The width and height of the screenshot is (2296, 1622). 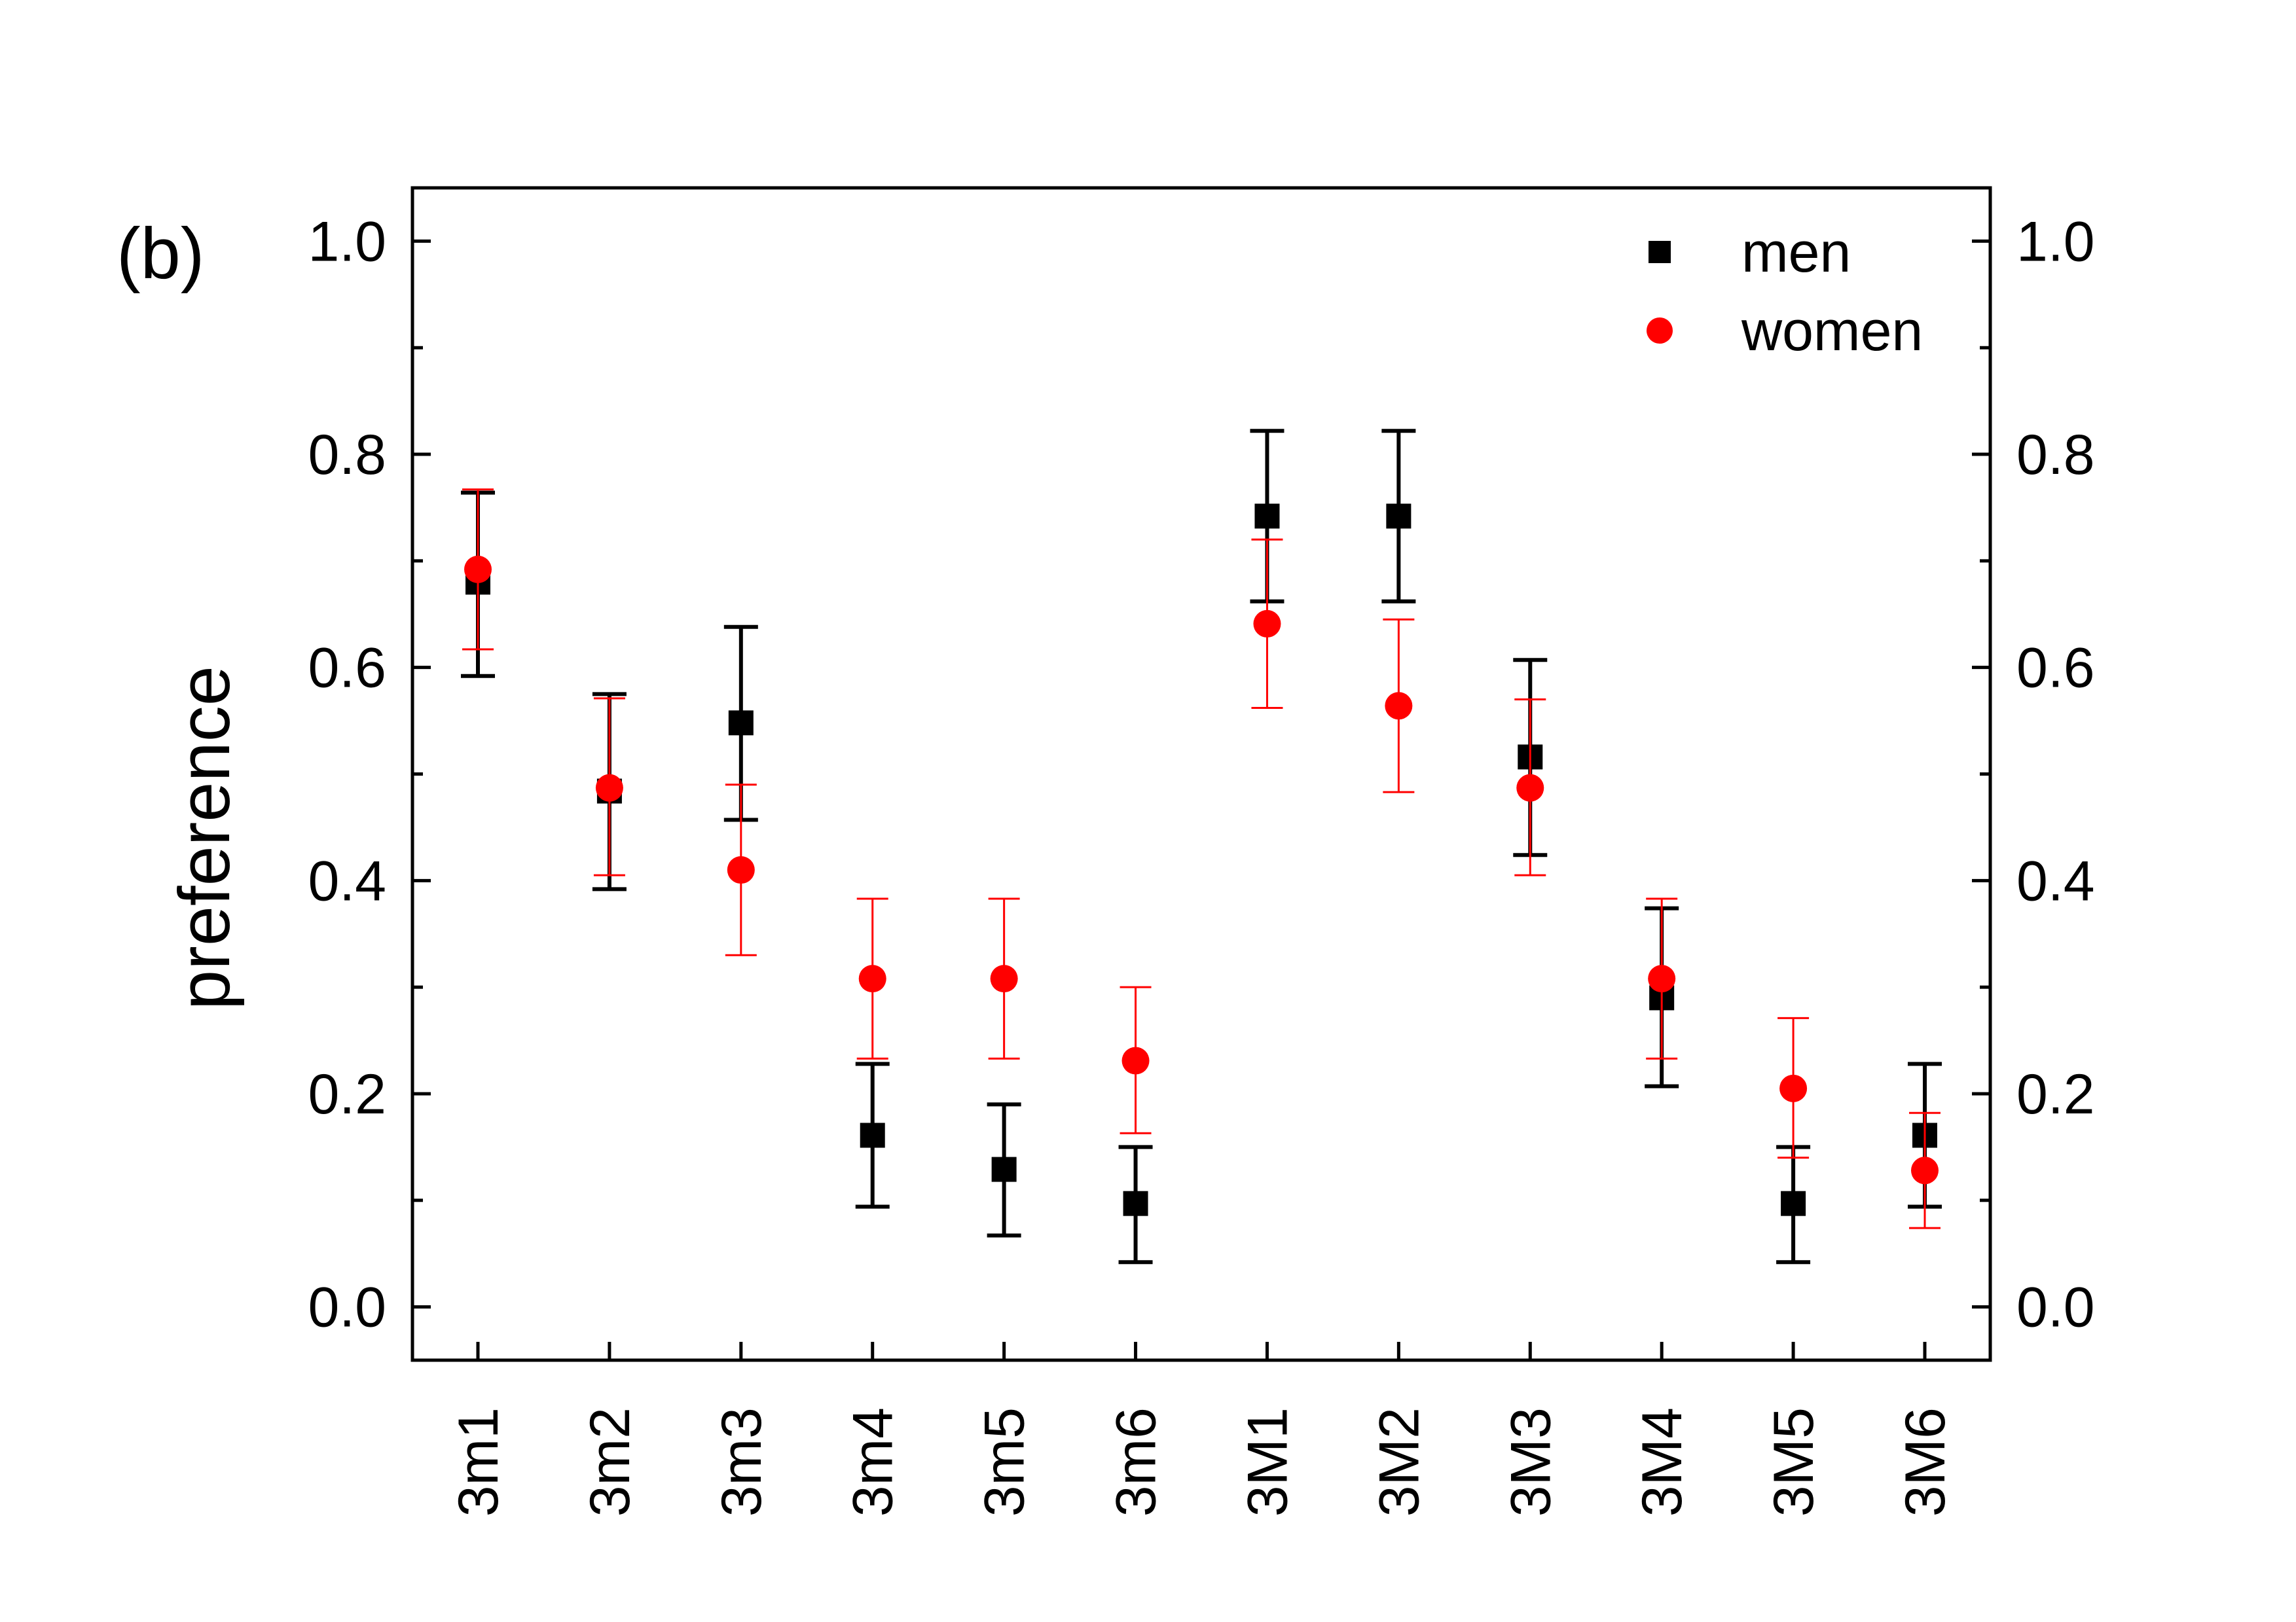 What do you see at coordinates (1530, 1462) in the screenshot?
I see `x-tick-label: 3M3` at bounding box center [1530, 1462].